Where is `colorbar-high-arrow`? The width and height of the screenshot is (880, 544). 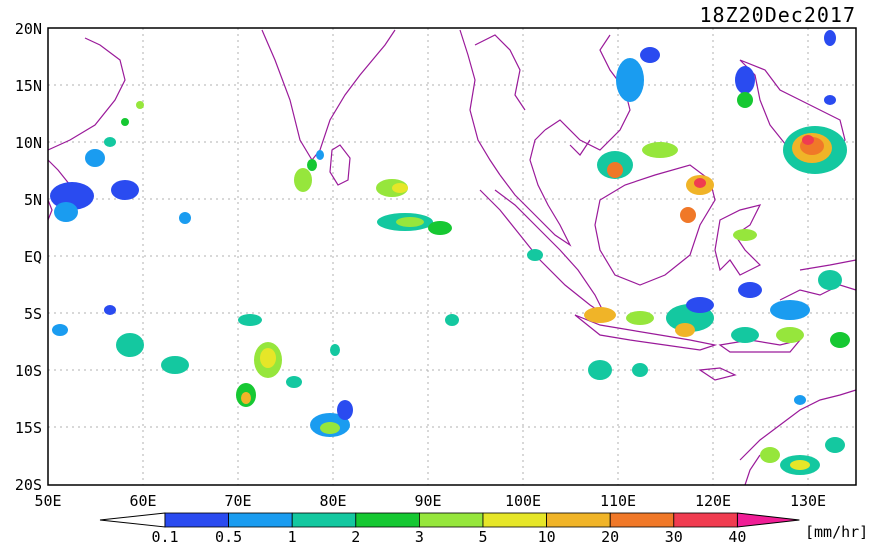
colorbar-high-arrow is located at coordinates (768, 520).